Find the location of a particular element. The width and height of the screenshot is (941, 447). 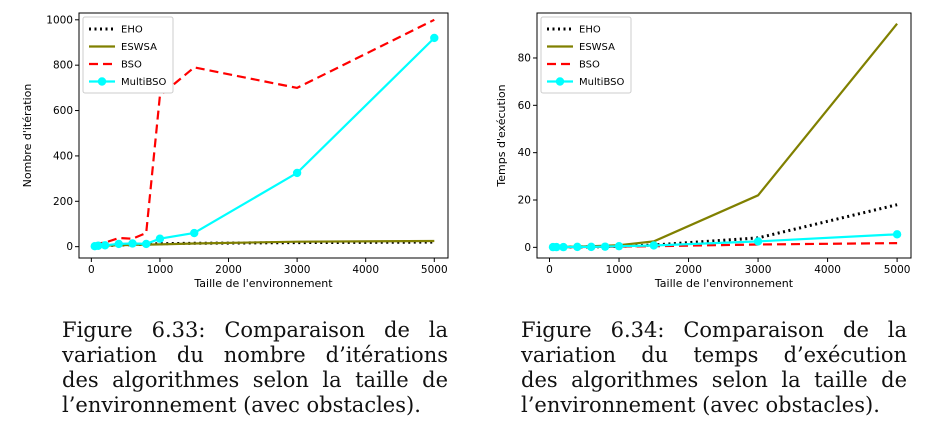

y-tick-label: 400 is located at coordinates (63, 156).